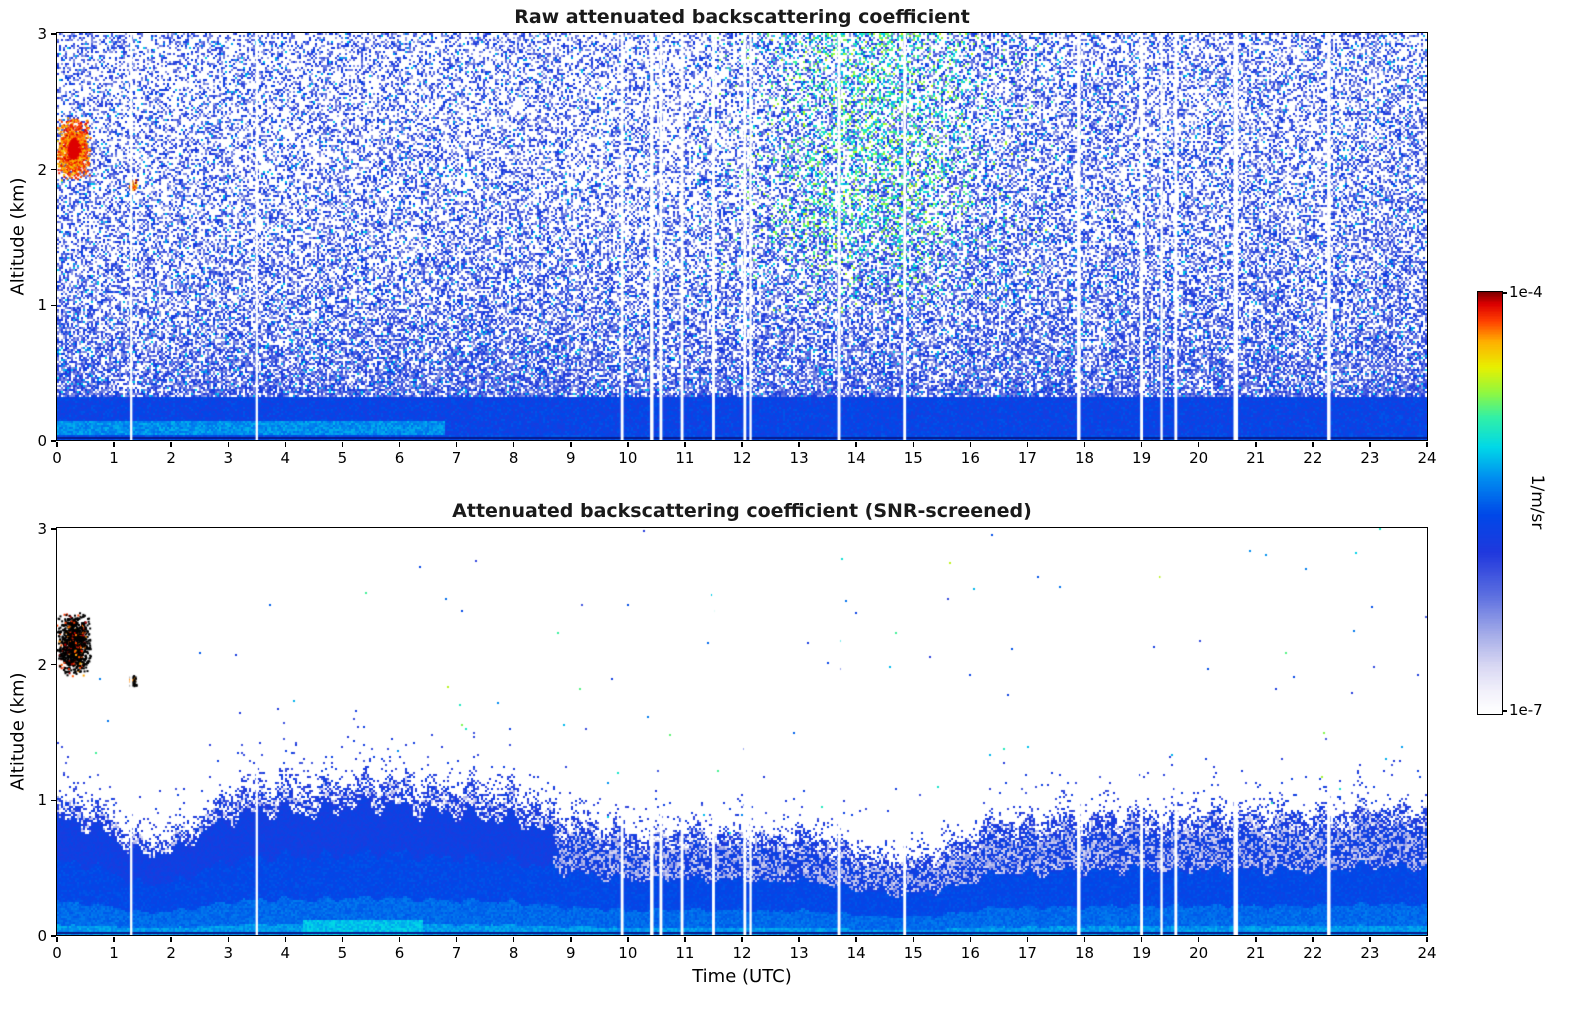 The height and width of the screenshot is (1020, 1595). What do you see at coordinates (42, 936) in the screenshot?
I see `y-tick-label: 0` at bounding box center [42, 936].